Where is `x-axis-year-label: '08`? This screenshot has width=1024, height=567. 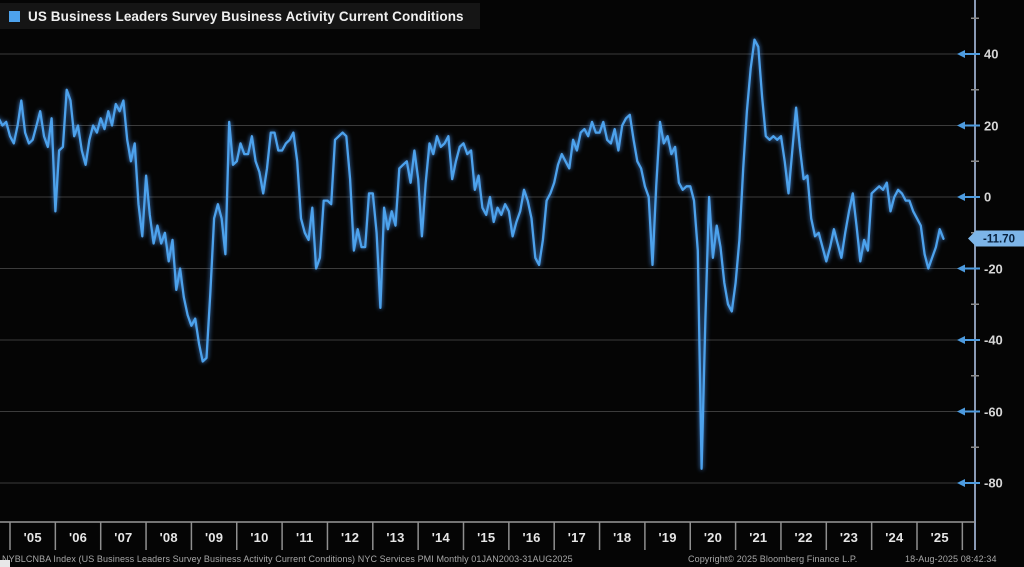 x-axis-year-label: '08 is located at coordinates (168, 537).